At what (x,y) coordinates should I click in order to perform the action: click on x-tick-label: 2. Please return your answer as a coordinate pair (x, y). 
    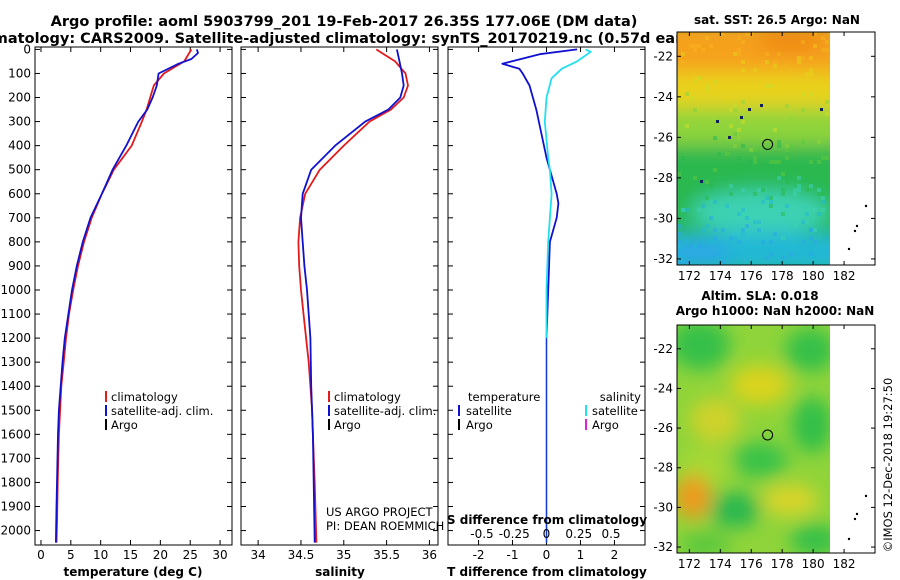
    Looking at the image, I should click on (615, 555).